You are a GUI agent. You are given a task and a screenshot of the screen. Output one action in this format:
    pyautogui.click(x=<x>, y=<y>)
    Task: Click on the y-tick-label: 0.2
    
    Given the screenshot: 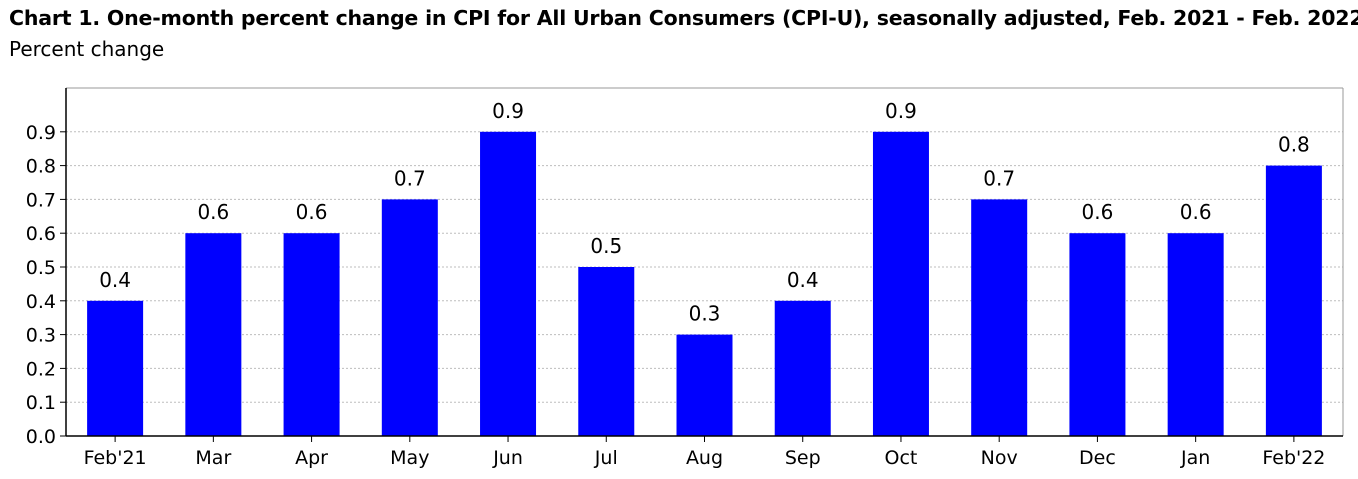 What is the action you would take?
    pyautogui.click(x=41, y=369)
    